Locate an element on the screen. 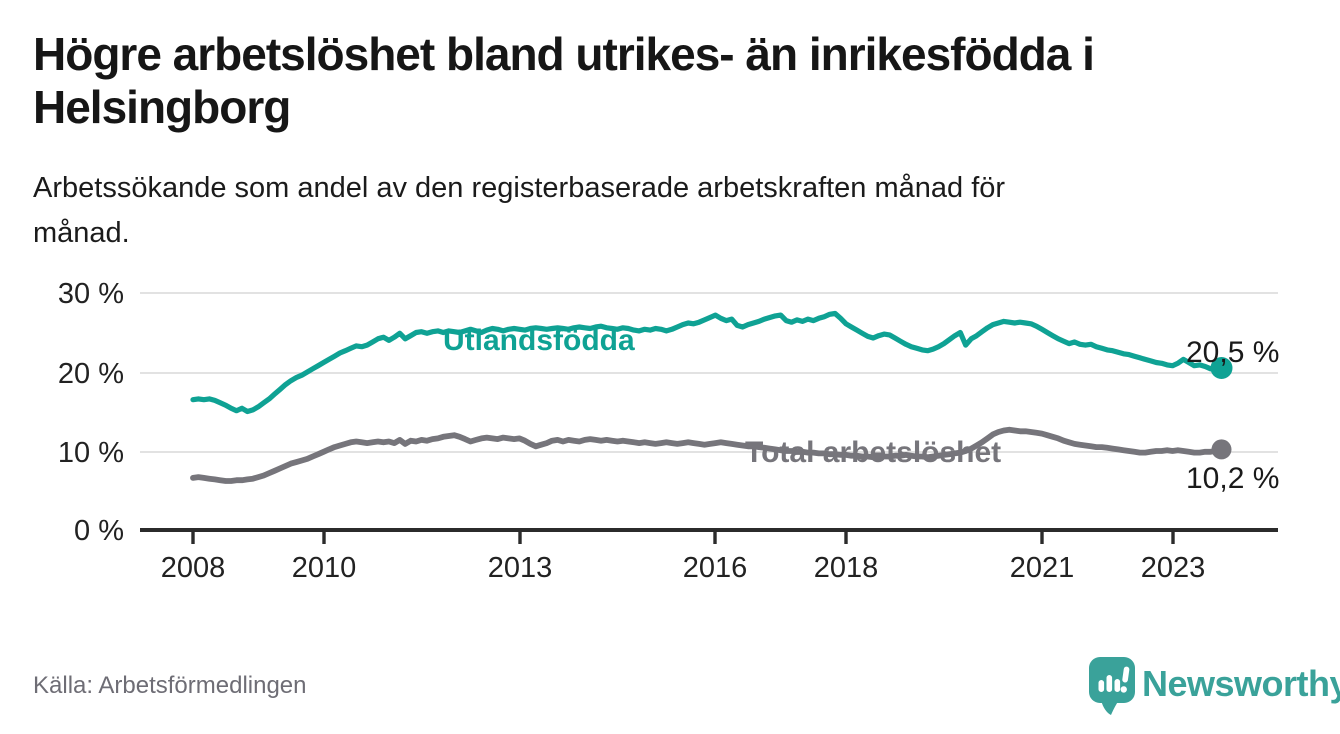 This screenshot has height=734, width=1340. x-axis: 2008 2010 2013 2016 2018 2021 2023 is located at coordinates (709, 556).